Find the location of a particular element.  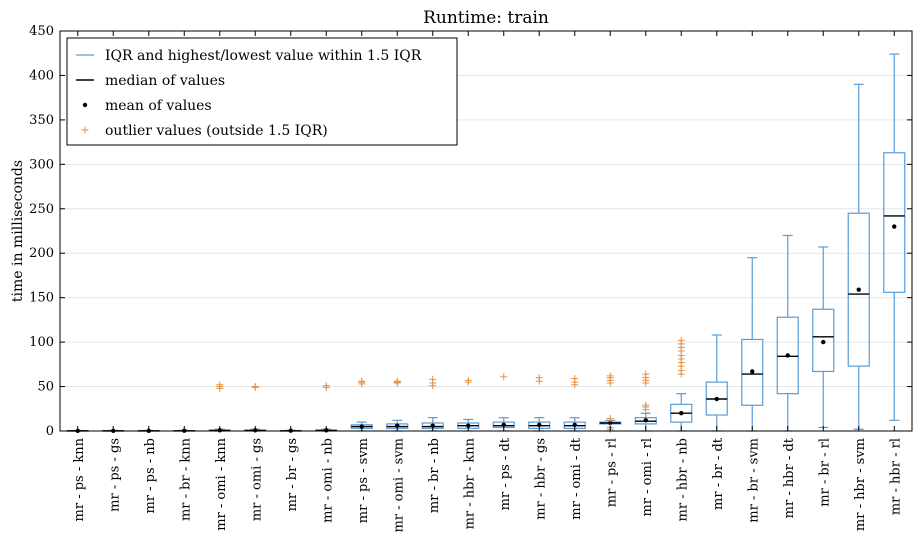

x-tick-label: mr - hbr - svm is located at coordinates (860, 484).